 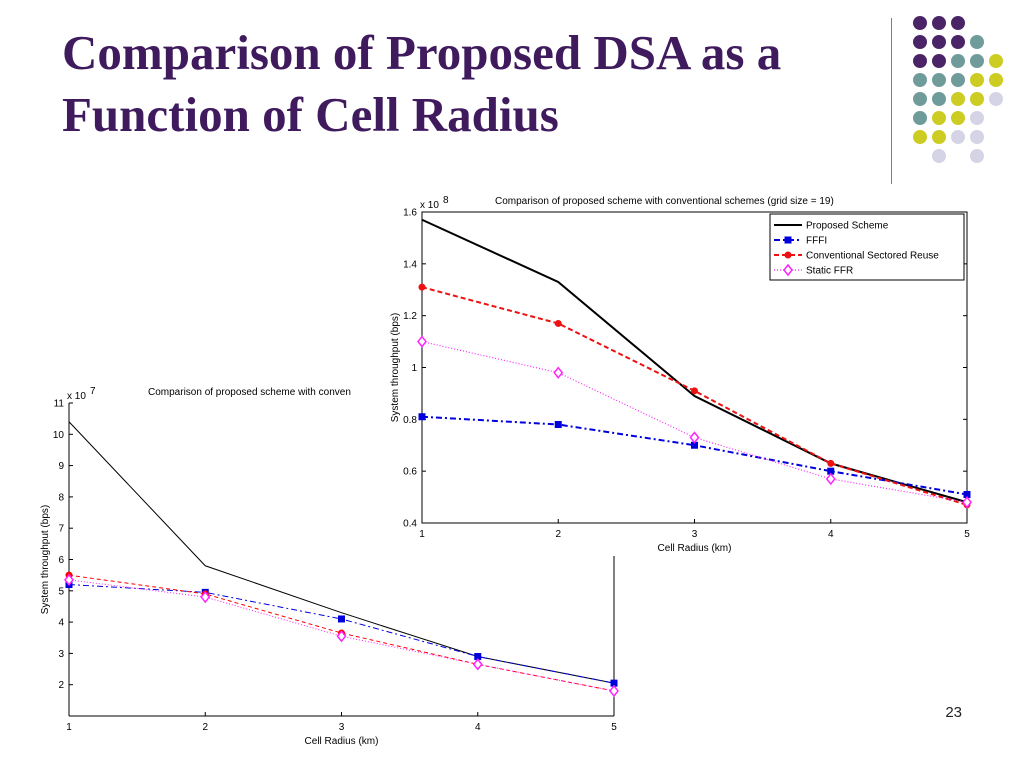 What do you see at coordinates (61, 623) in the screenshot?
I see `y-tick-label: 4` at bounding box center [61, 623].